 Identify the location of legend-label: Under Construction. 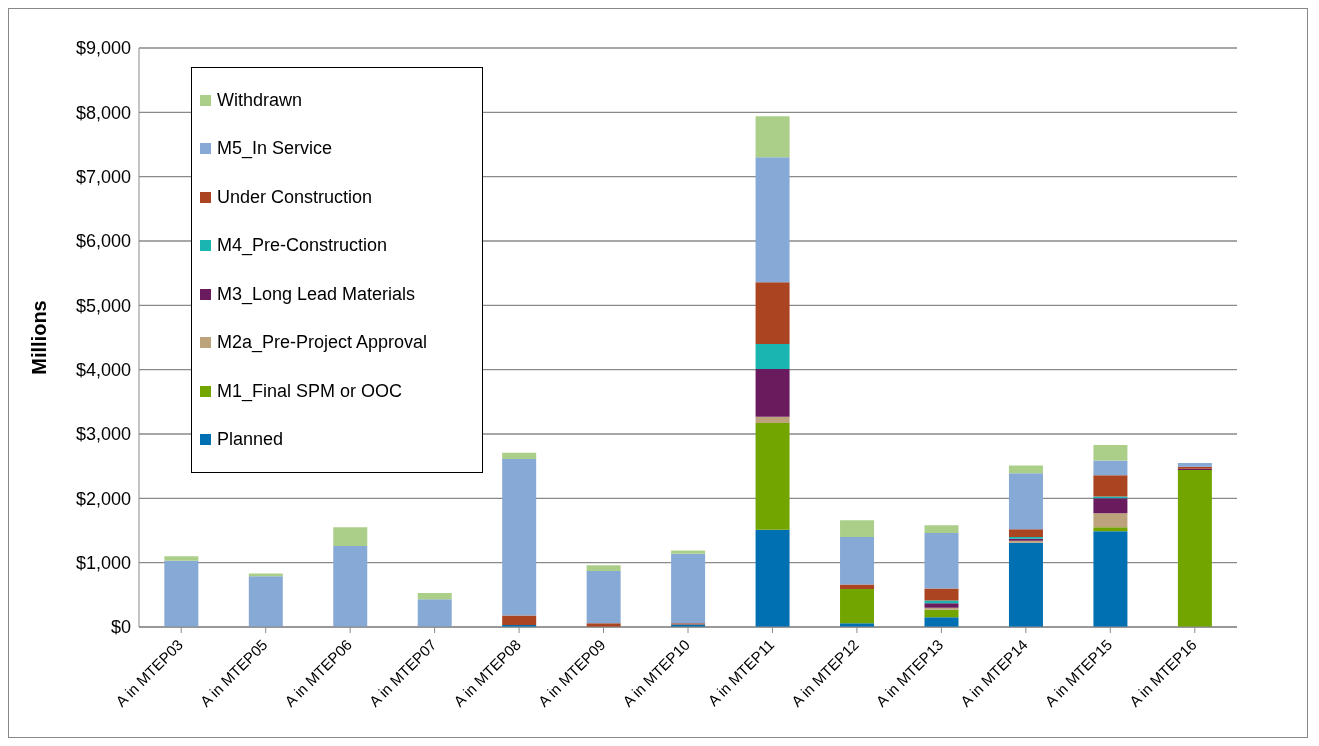
(295, 197).